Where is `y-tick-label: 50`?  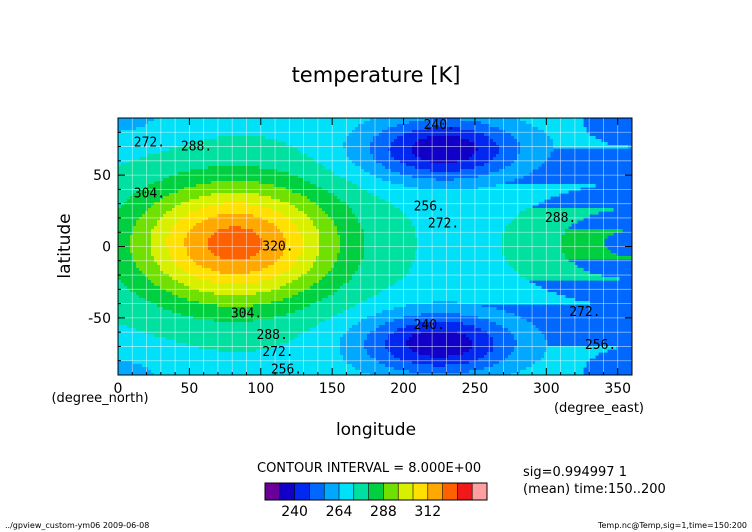 y-tick-label: 50 is located at coordinates (102, 176).